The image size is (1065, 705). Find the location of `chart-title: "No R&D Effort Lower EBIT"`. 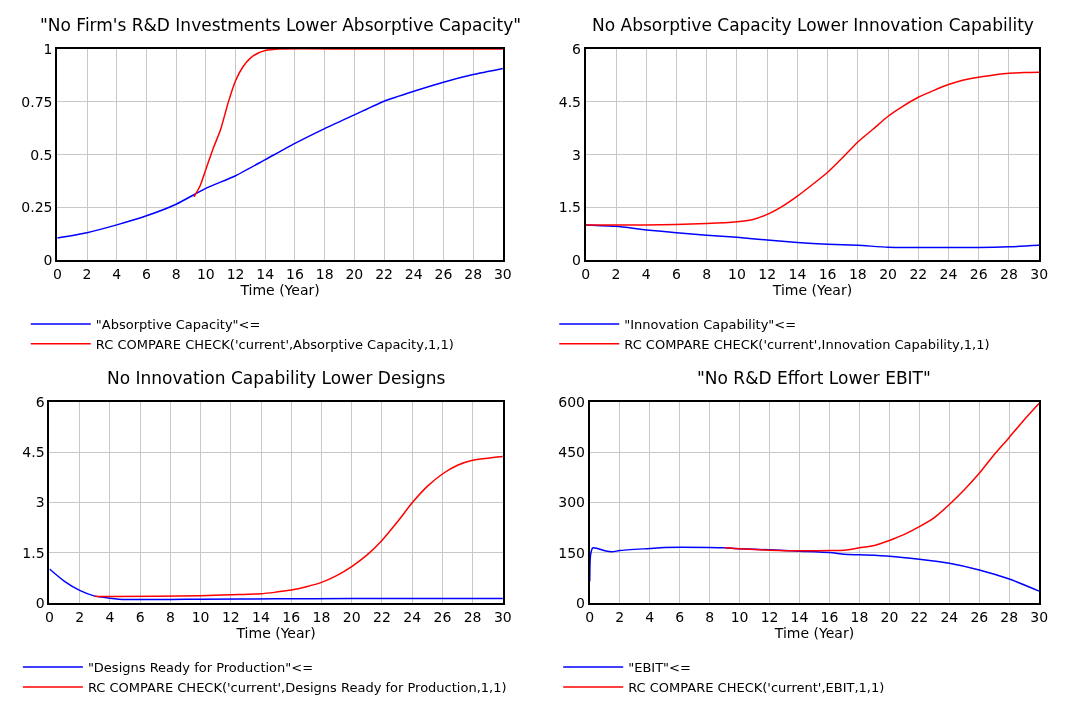

chart-title: "No R&D Effort Lower EBIT" is located at coordinates (814, 378).